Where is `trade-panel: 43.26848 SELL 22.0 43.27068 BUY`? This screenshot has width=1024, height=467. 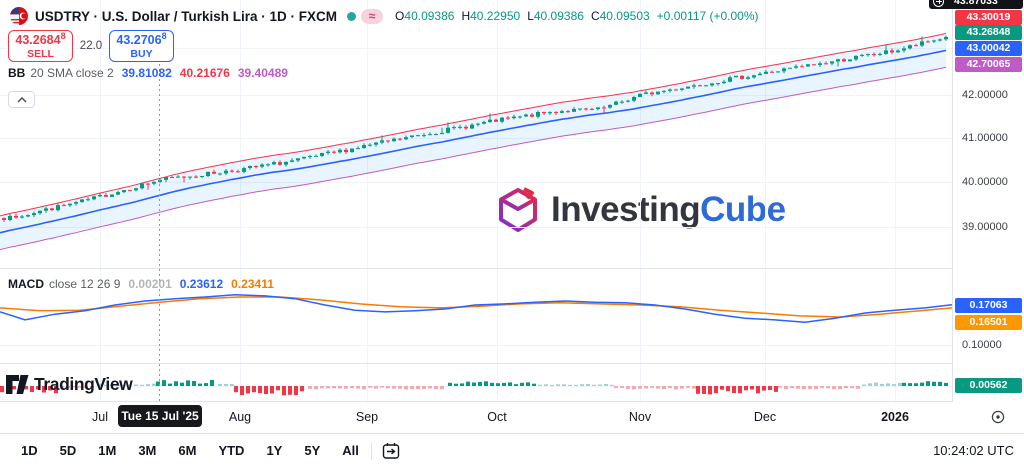
trade-panel: 43.26848 SELL 22.0 43.27068 BUY is located at coordinates (91, 46).